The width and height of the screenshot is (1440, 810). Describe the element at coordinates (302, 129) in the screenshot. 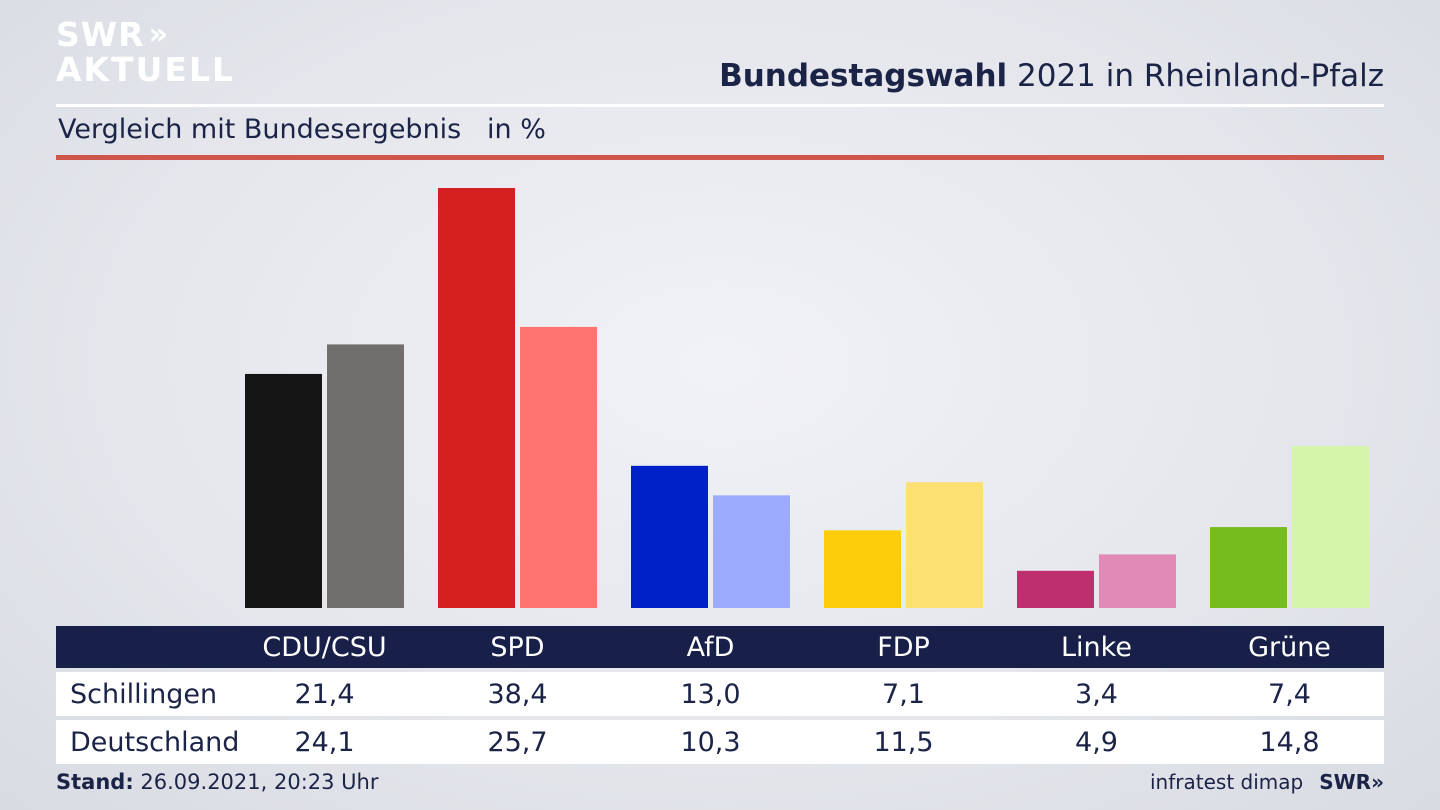

I see `chart-subtitle: Vergleich mit Bundesergebnis in %` at that location.